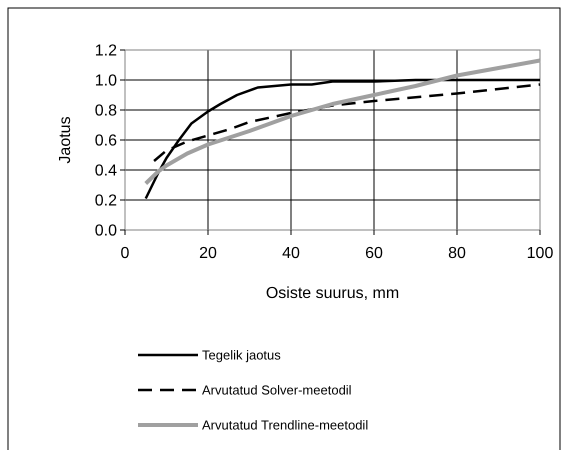  Describe the element at coordinates (374, 253) in the screenshot. I see `x-tick-label: 60` at that location.